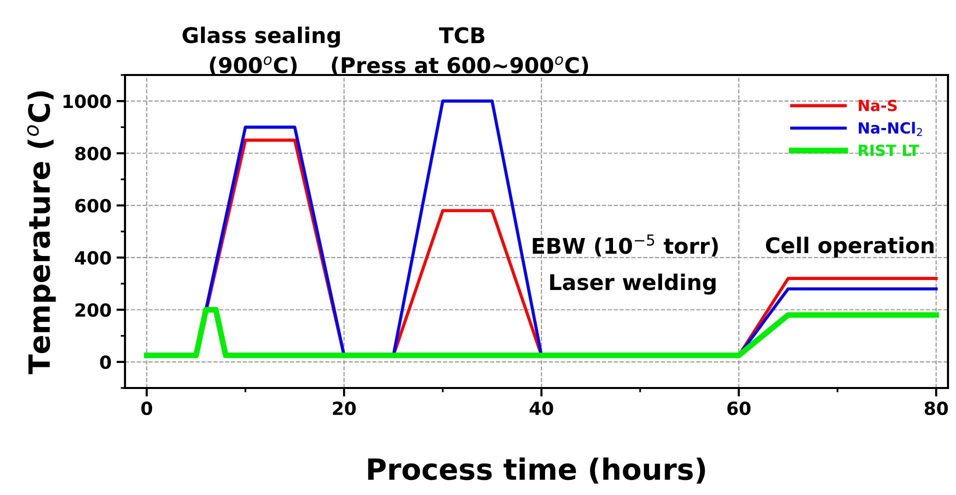  I want to click on y-tick-label: 0, so click(105, 362).